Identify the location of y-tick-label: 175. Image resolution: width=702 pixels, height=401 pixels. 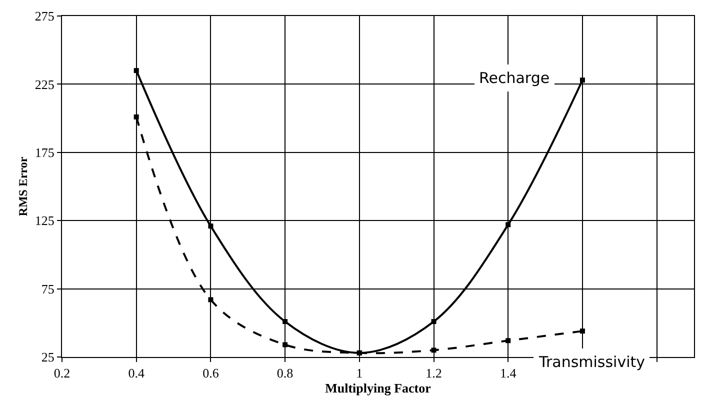
(44, 152).